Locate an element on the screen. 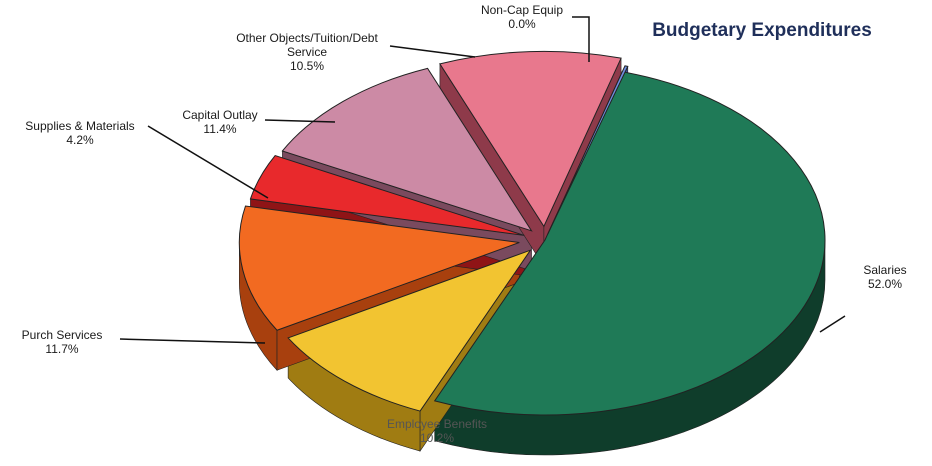 Image resolution: width=932 pixels, height=466 pixels. slice-label-other-objects-tuition-debt-service: Other Objects/Tuition/Debt is located at coordinates (307, 38).